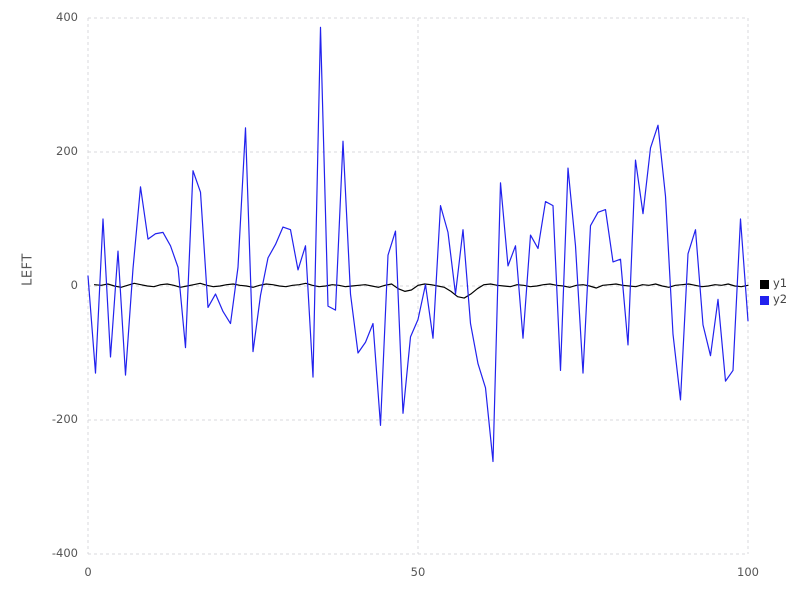 Image resolution: width=800 pixels, height=600 pixels. What do you see at coordinates (88, 572) in the screenshot?
I see `x-axis-tick-label: 0` at bounding box center [88, 572].